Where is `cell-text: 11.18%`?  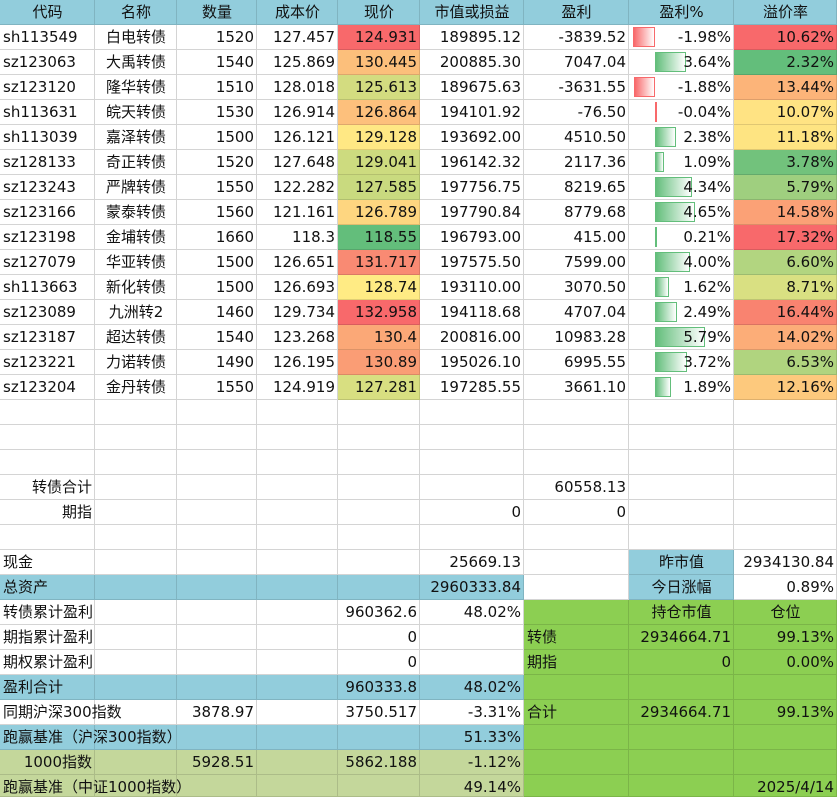 cell-text: 11.18% is located at coordinates (805, 137).